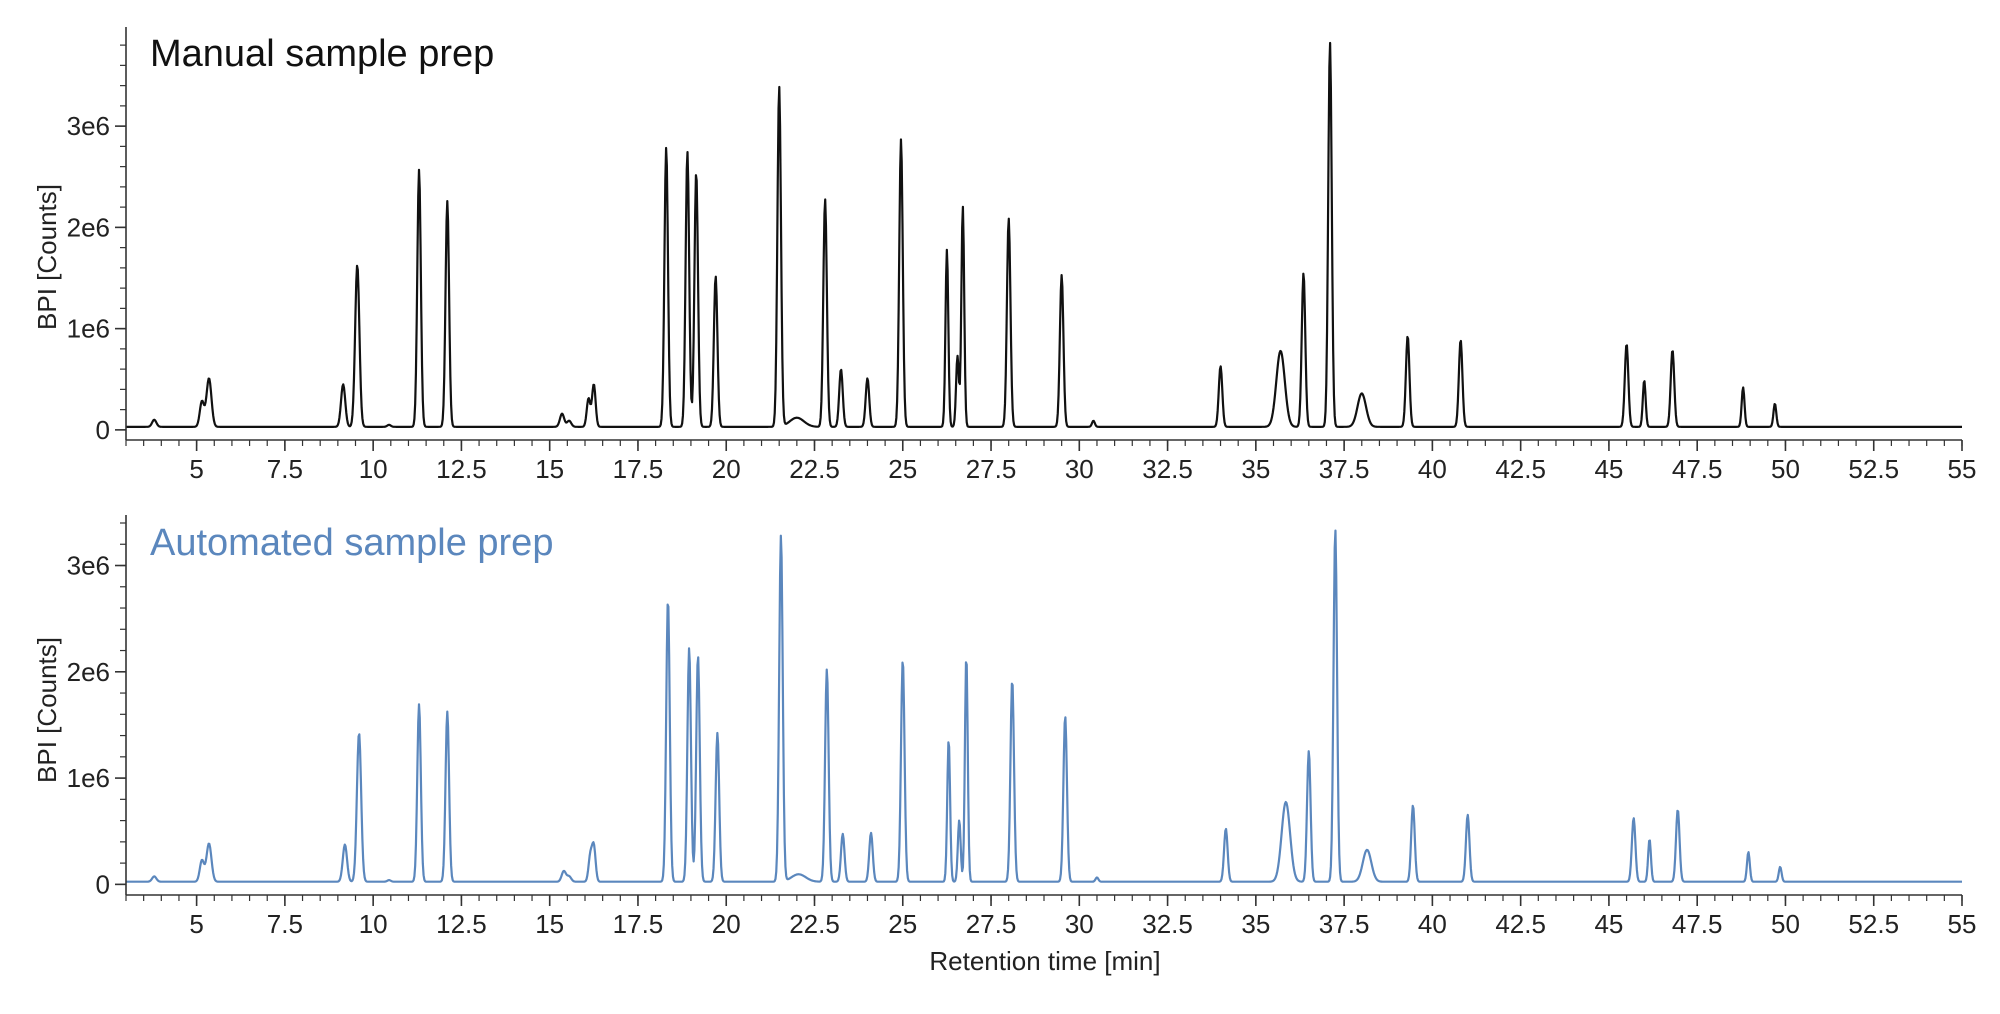  I want to click on automated-prep-title: Automated sample prep, so click(351, 543).